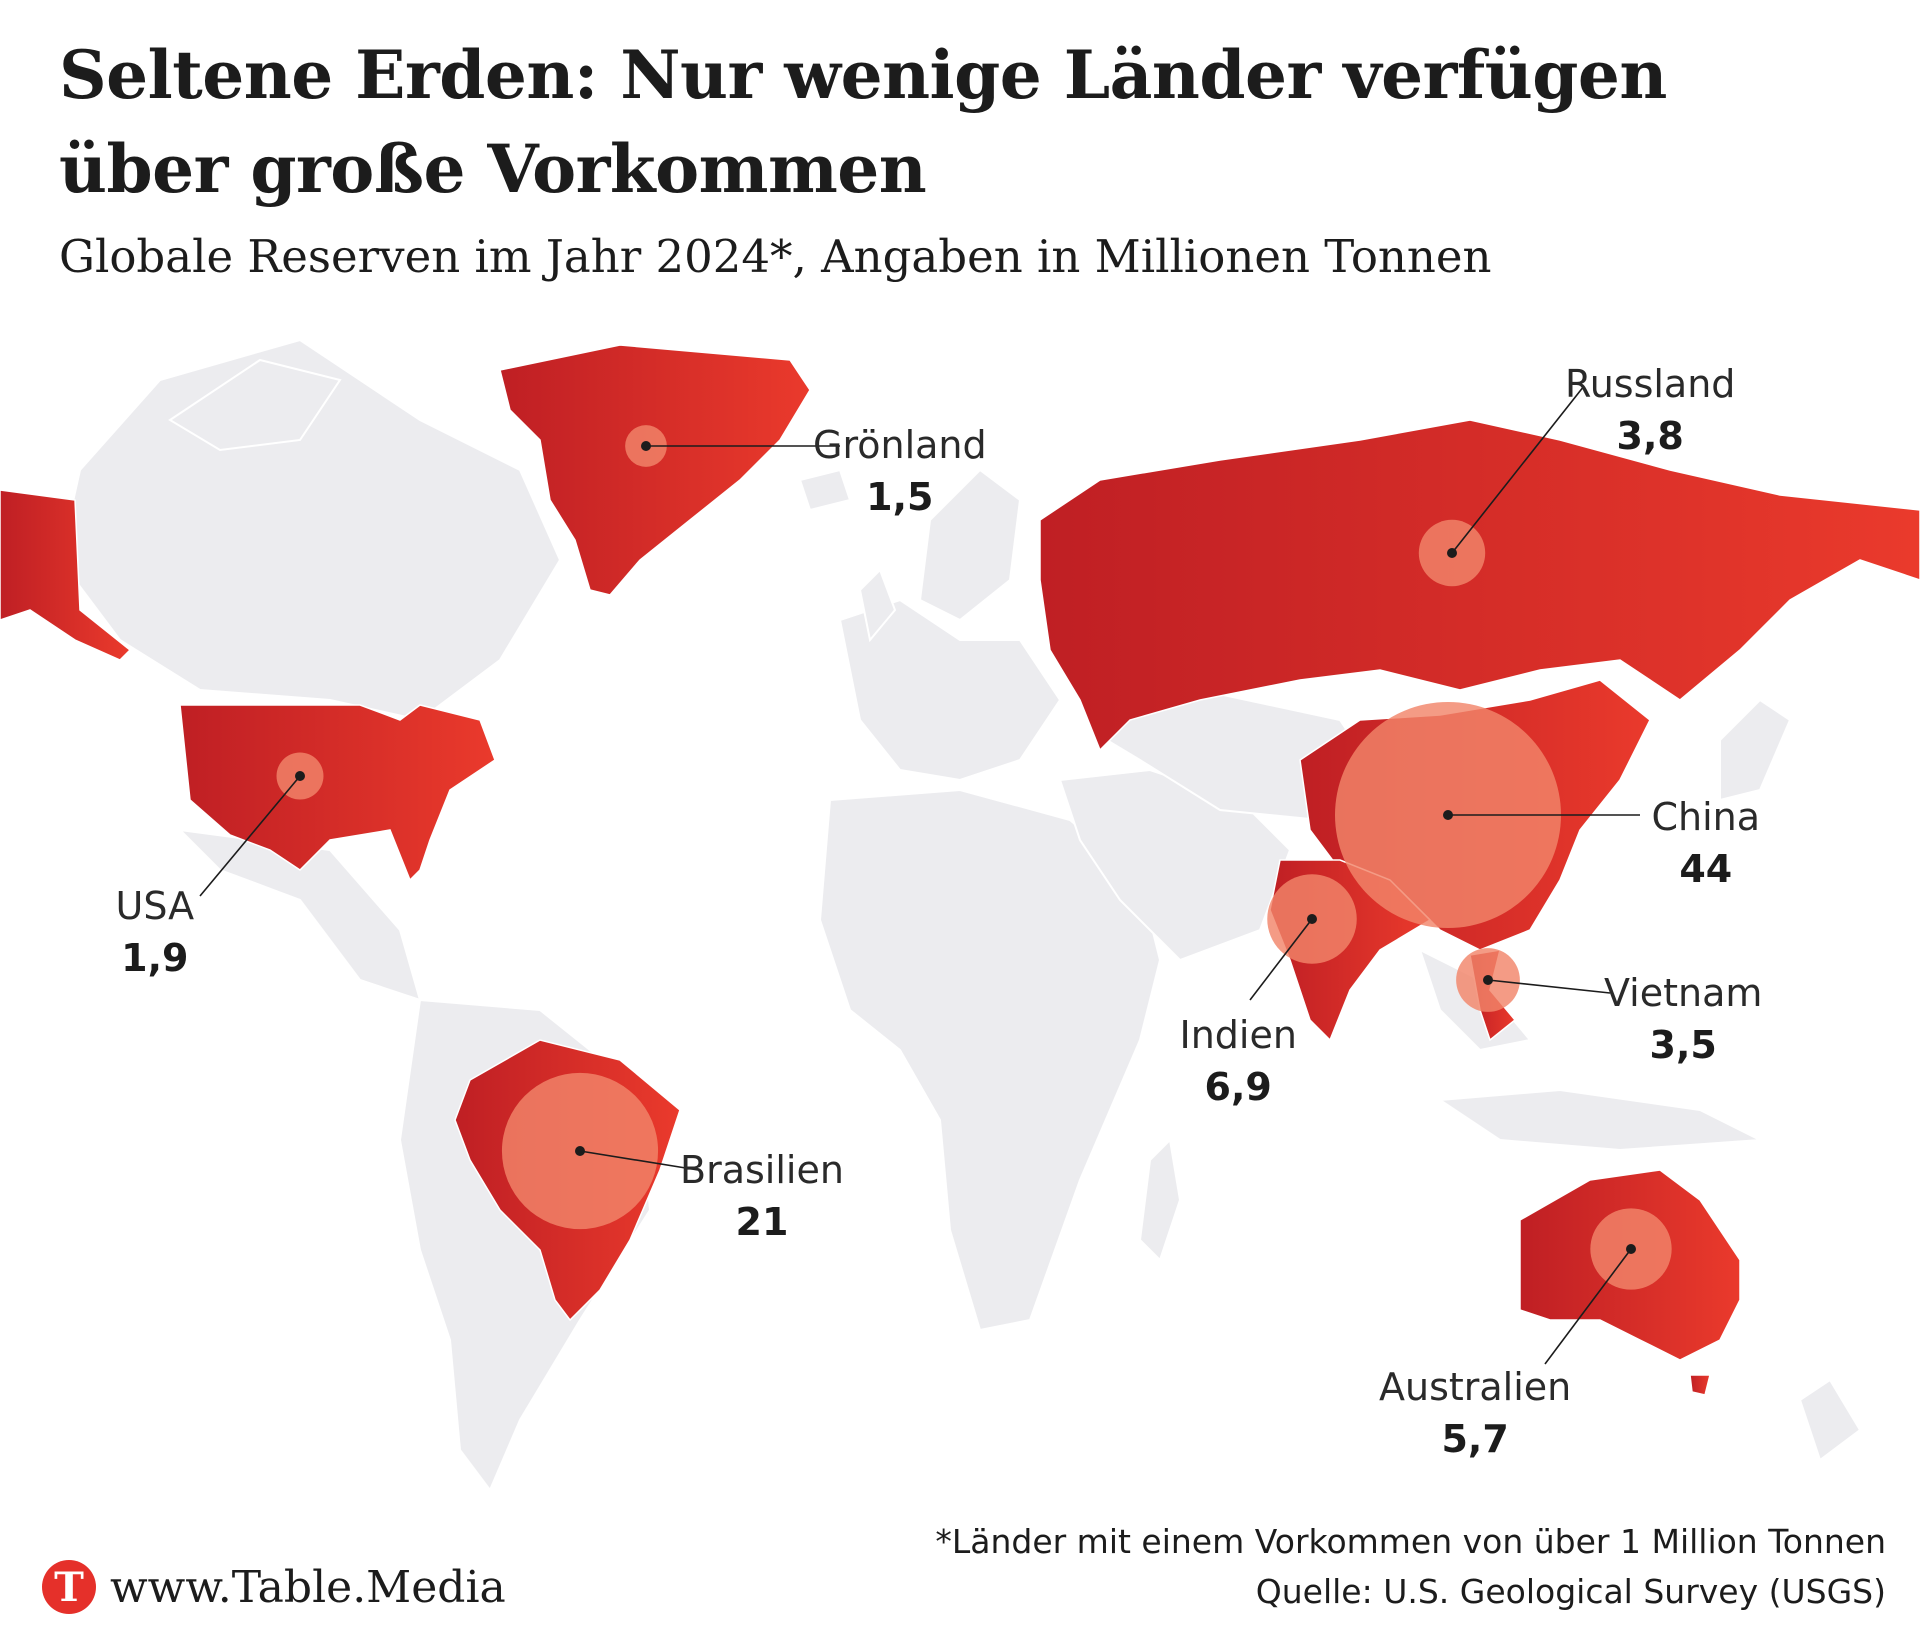  I want to click on country-name: USA, so click(155, 906).